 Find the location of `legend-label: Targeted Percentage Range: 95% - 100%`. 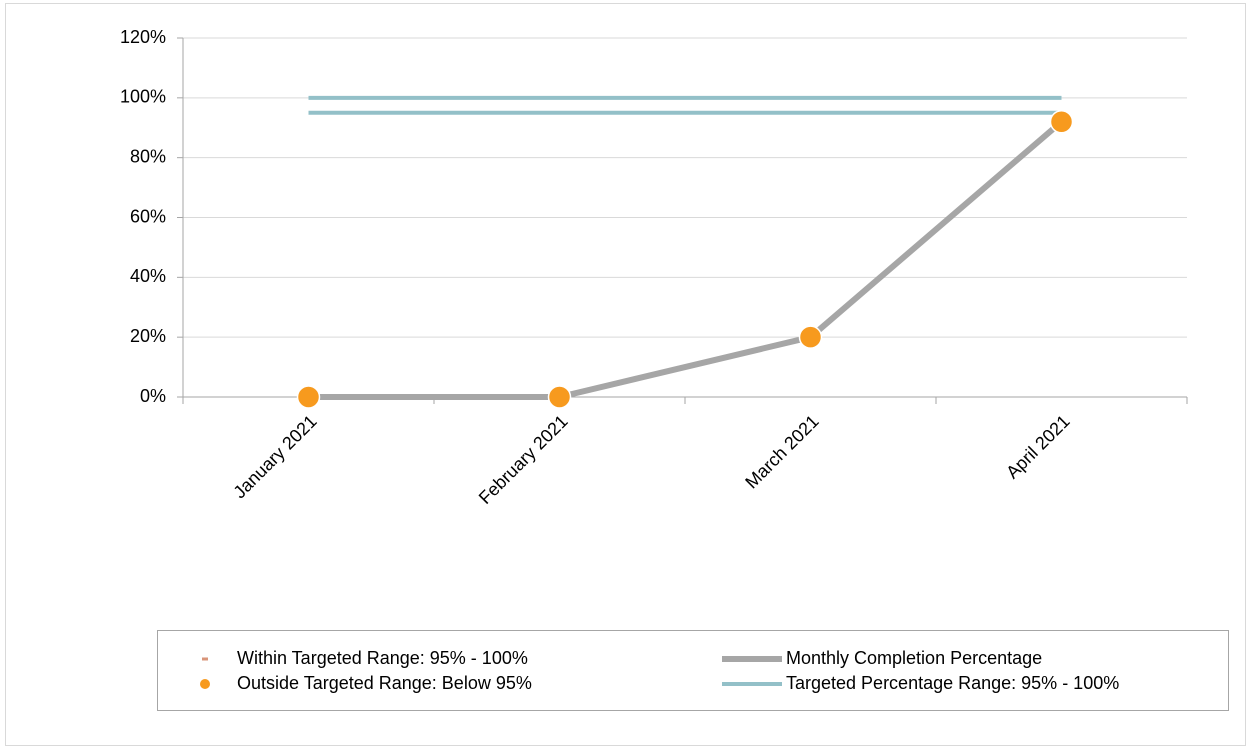

legend-label: Targeted Percentage Range: 95% - 100% is located at coordinates (952, 683).